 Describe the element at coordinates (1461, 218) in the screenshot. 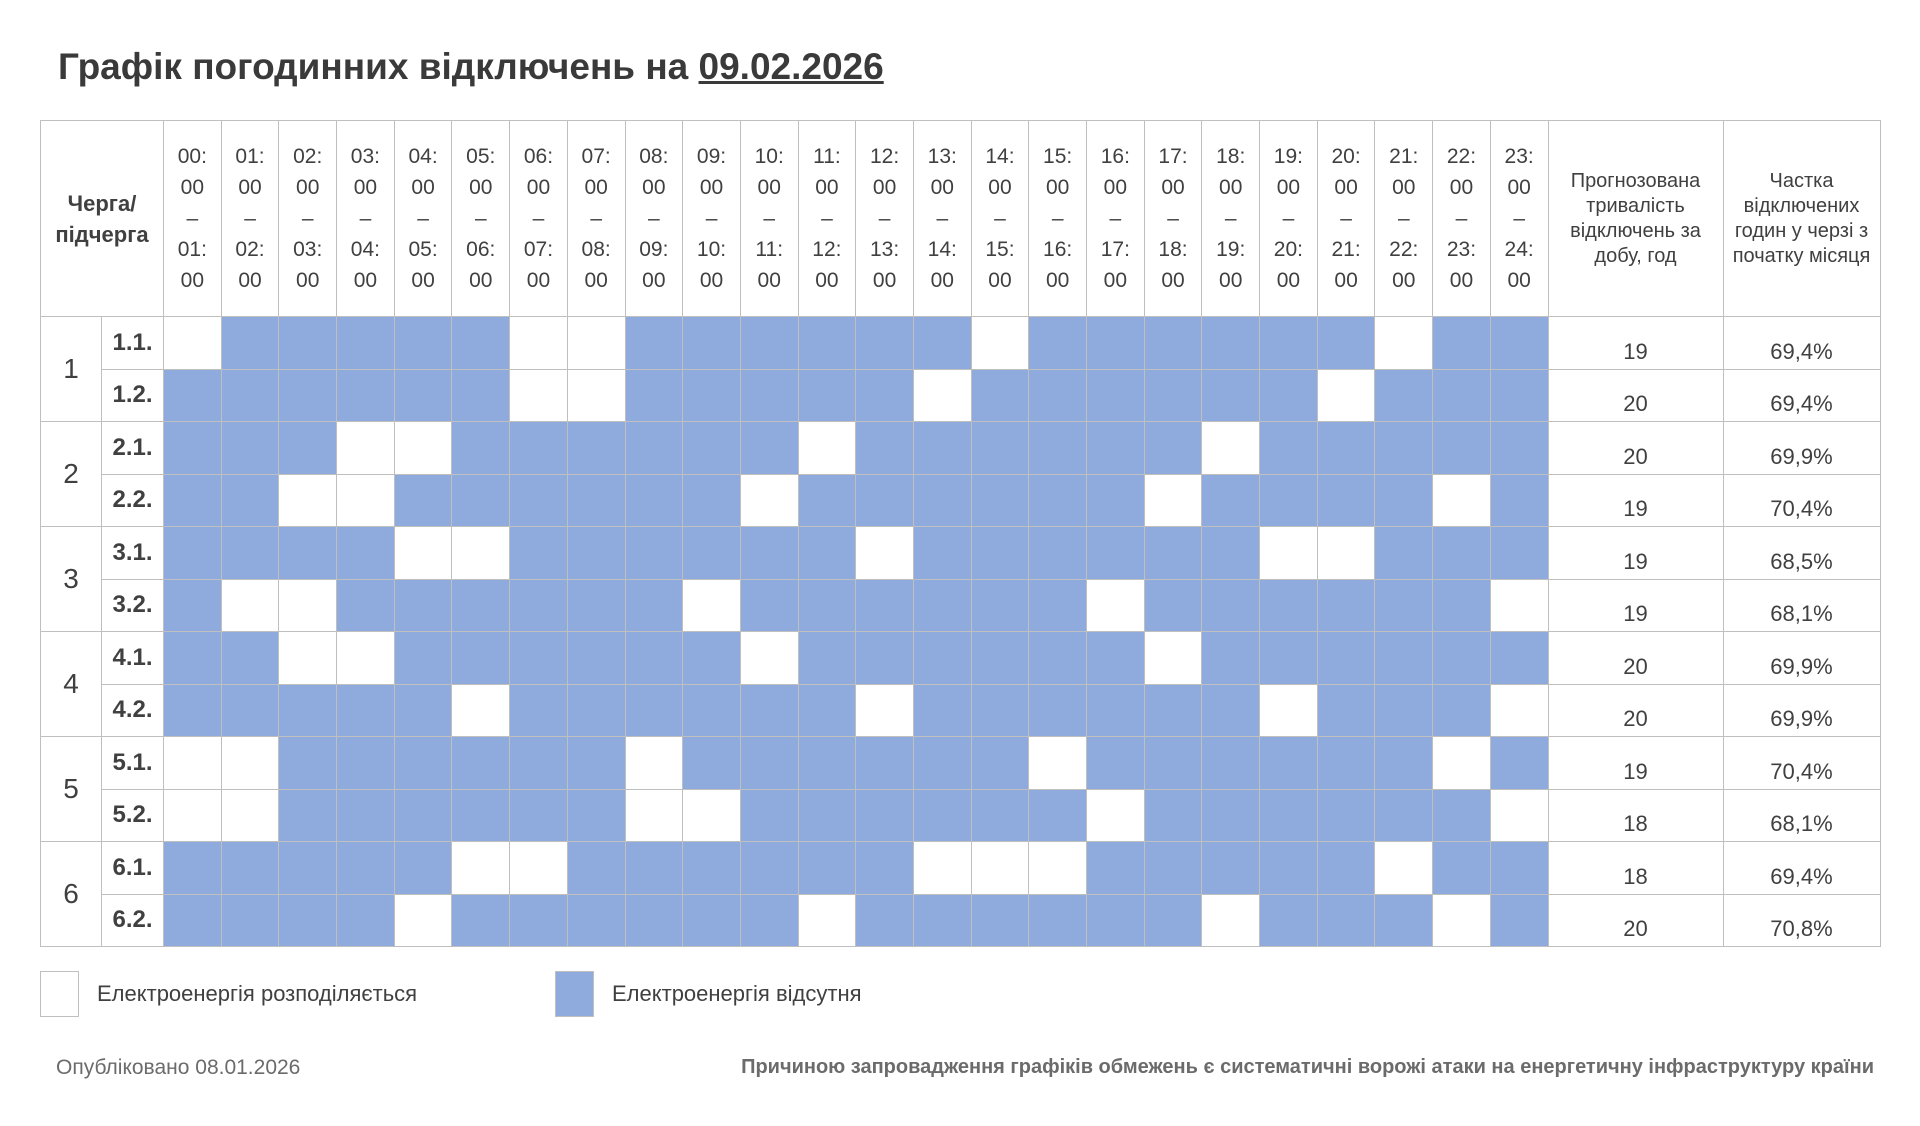

I see `hour-header: 22: 00 – 23: 00` at that location.